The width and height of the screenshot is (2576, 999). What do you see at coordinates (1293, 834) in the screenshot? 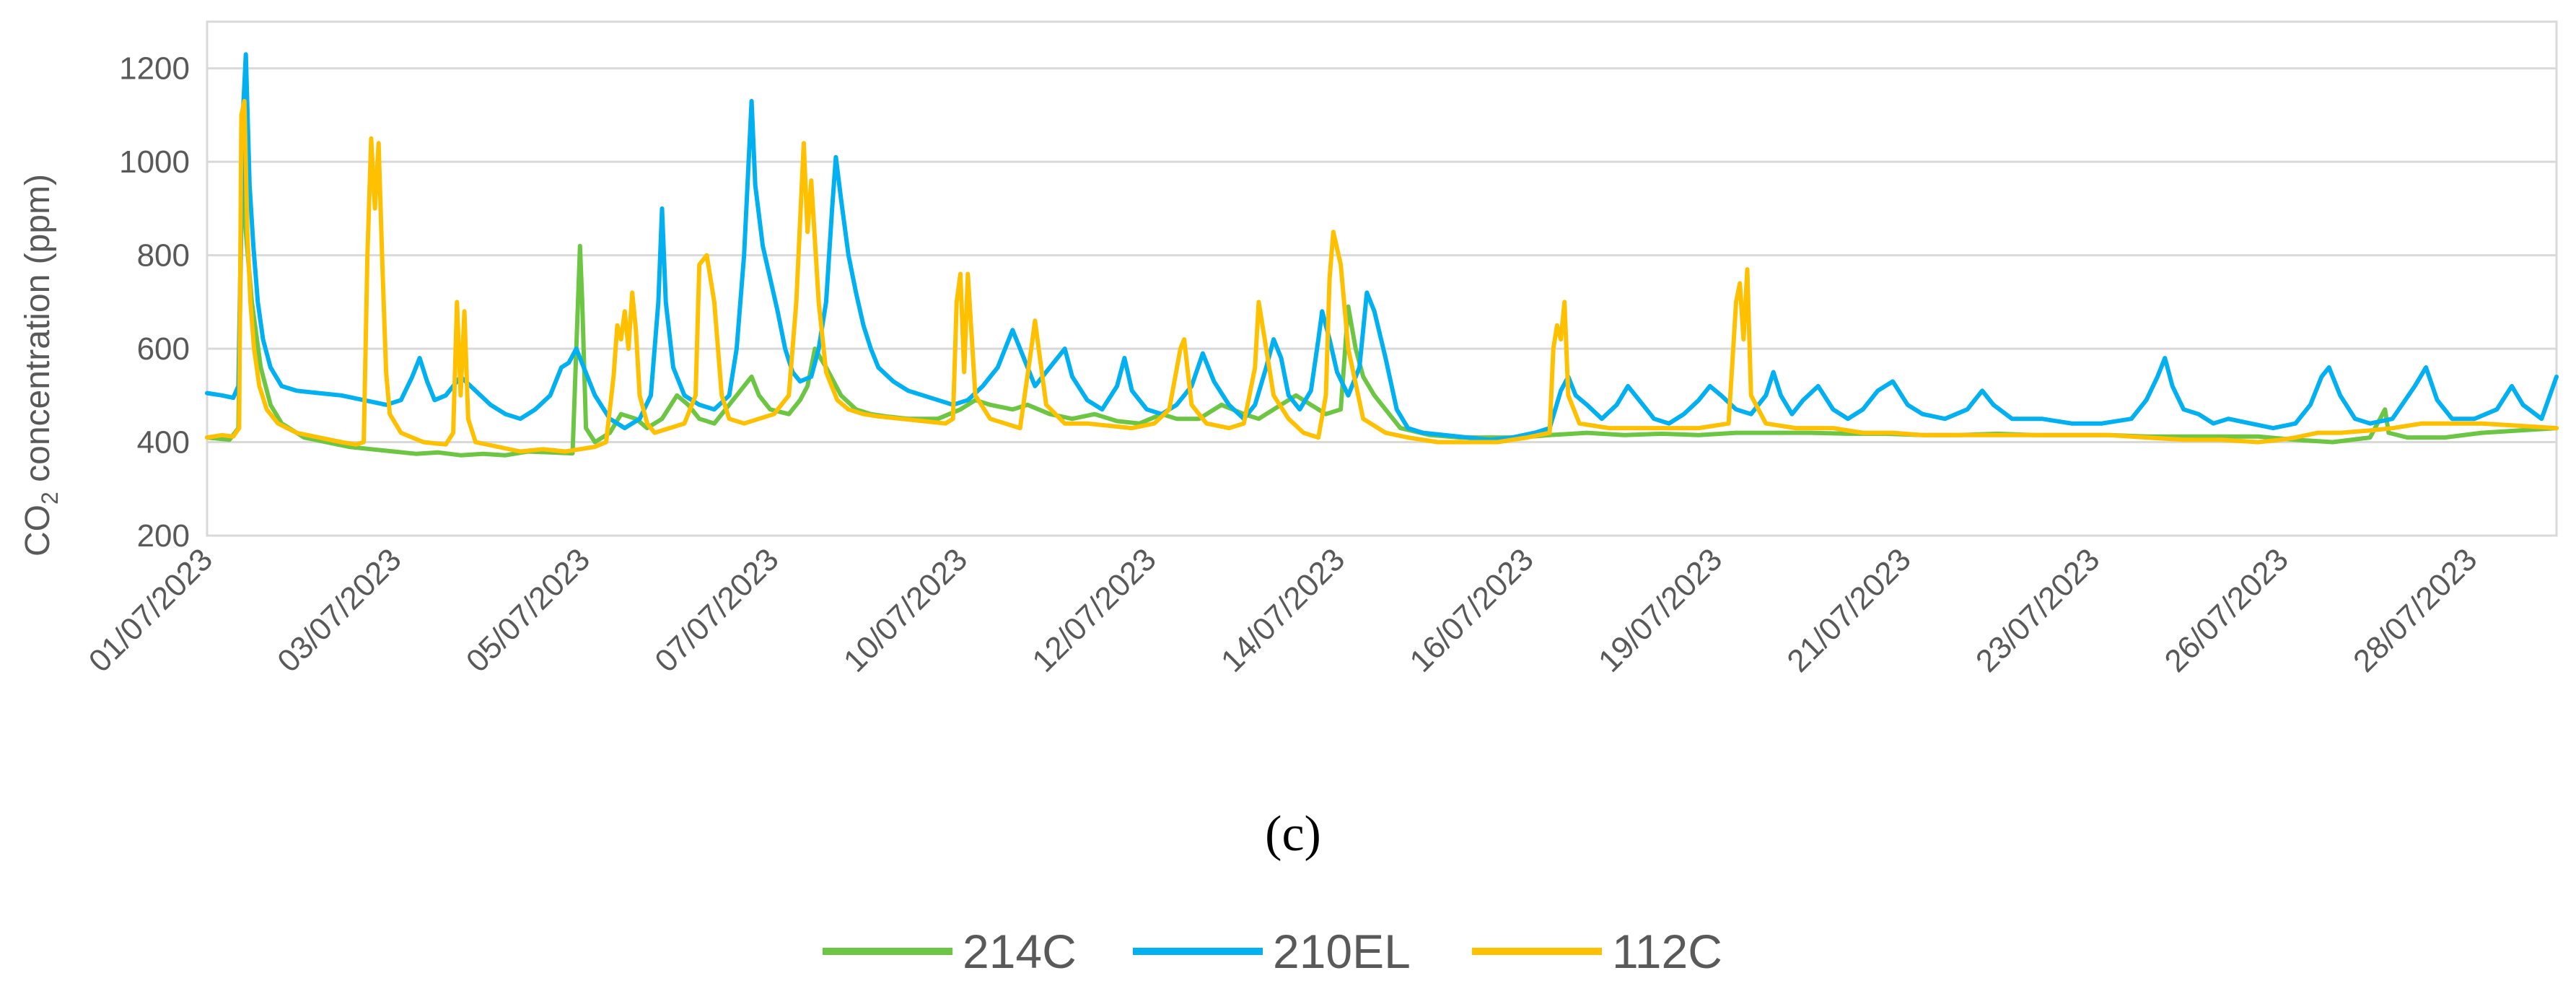
I see `panel-label: (c)` at bounding box center [1293, 834].